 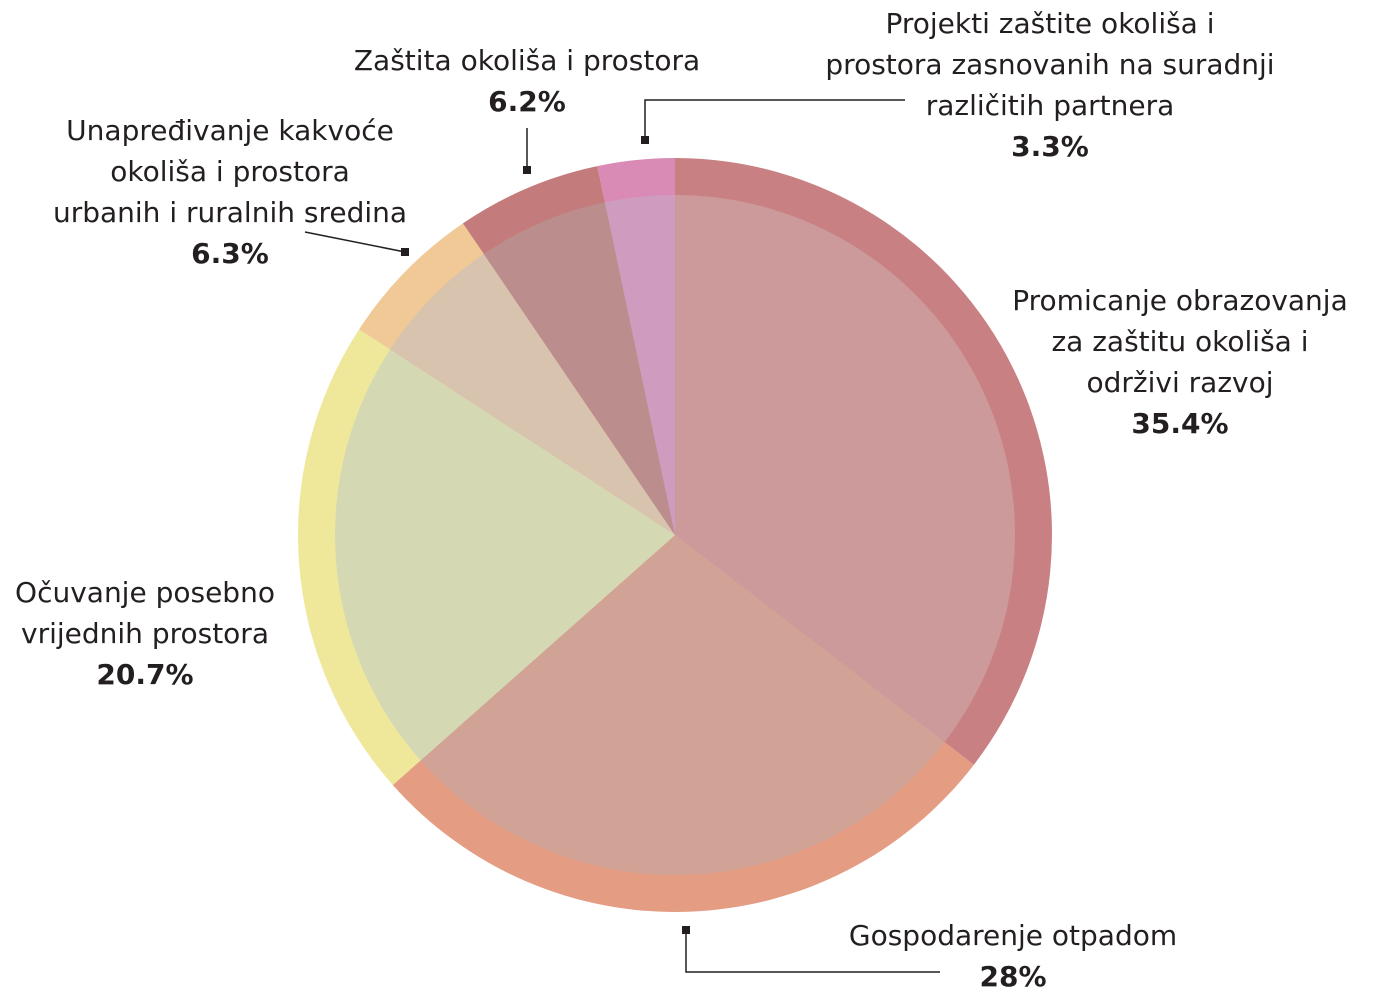 I want to click on category-label: Zaštita okoliša i prostora, so click(x=527, y=60).